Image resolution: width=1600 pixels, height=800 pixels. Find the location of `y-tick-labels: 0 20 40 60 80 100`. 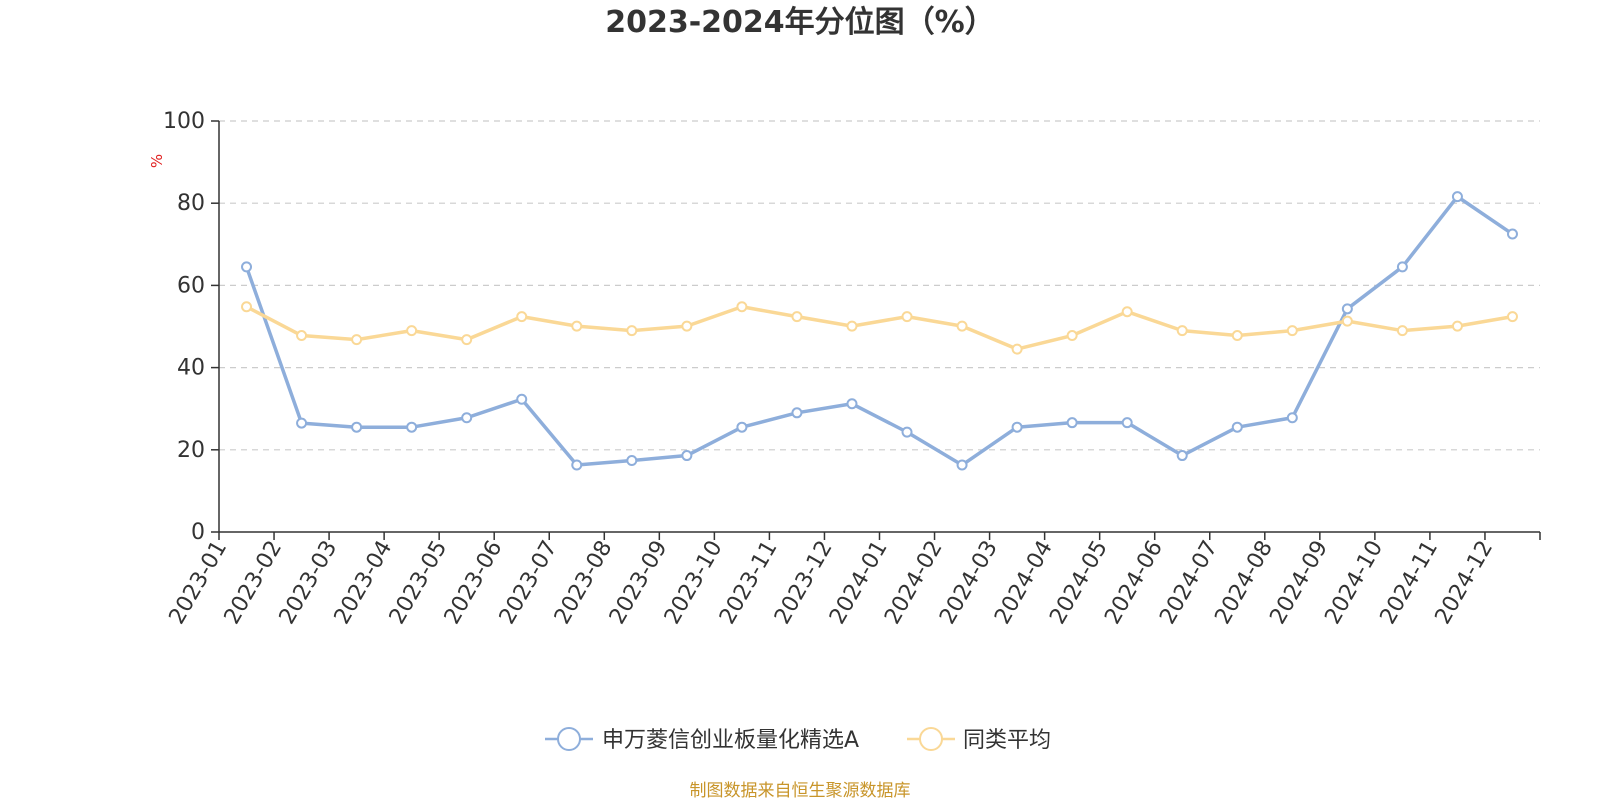

y-tick-labels: 0 20 40 60 80 100 is located at coordinates (184, 327).